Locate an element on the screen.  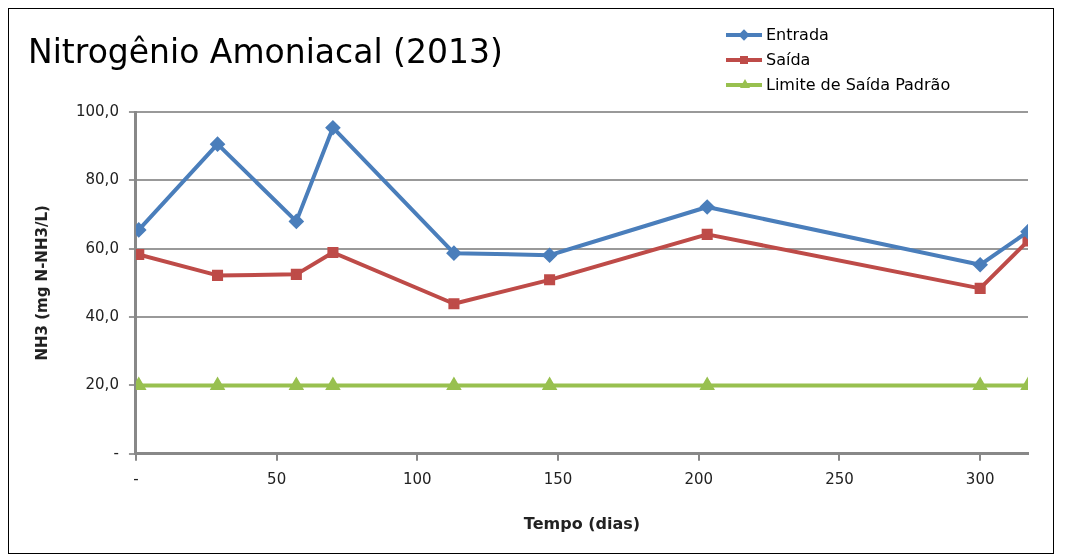
legend-label: Limite de Saída Padrão is located at coordinates (858, 84).